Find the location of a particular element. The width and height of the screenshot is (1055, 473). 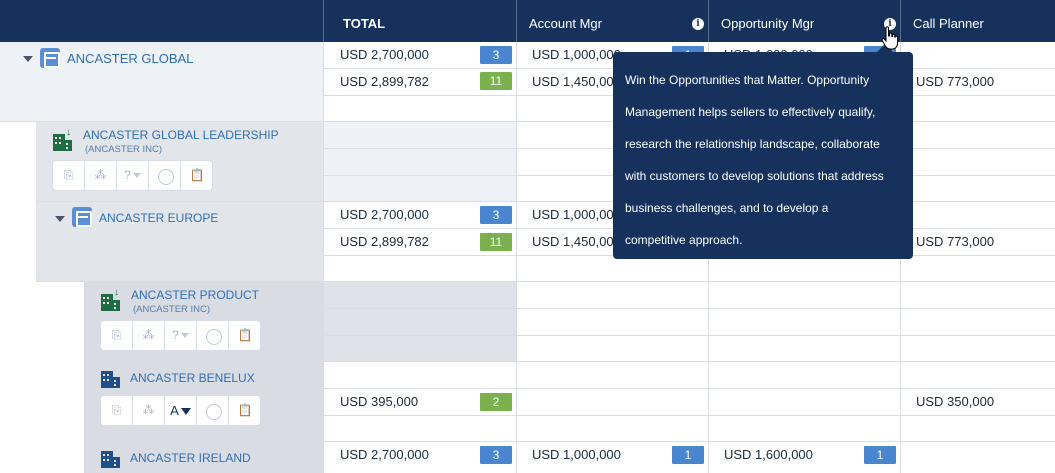

call-planner-amount: USD 350,000 is located at coordinates (955, 401).